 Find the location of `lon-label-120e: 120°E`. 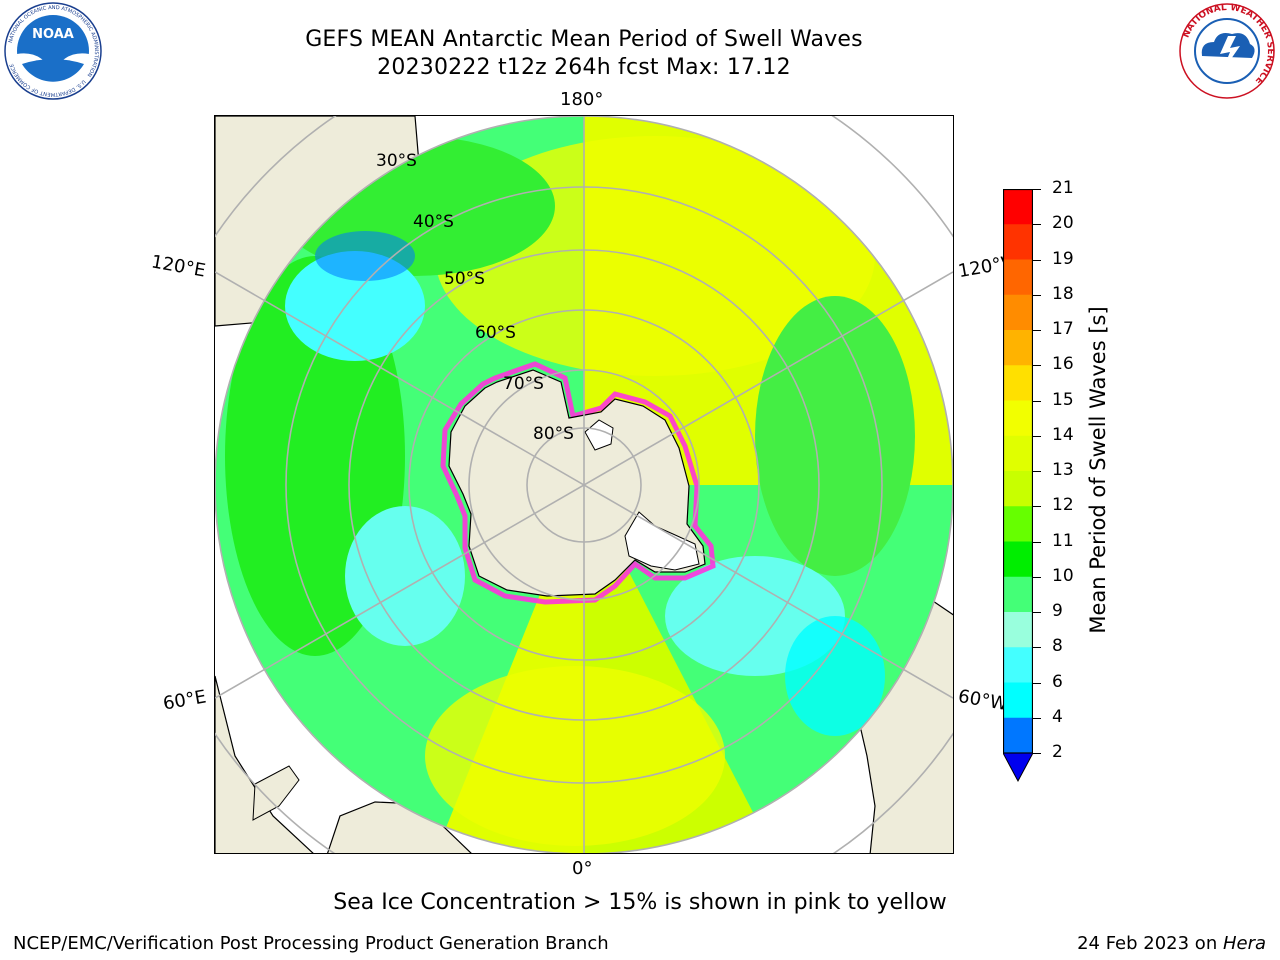

lon-label-120e: 120°E is located at coordinates (178, 266).